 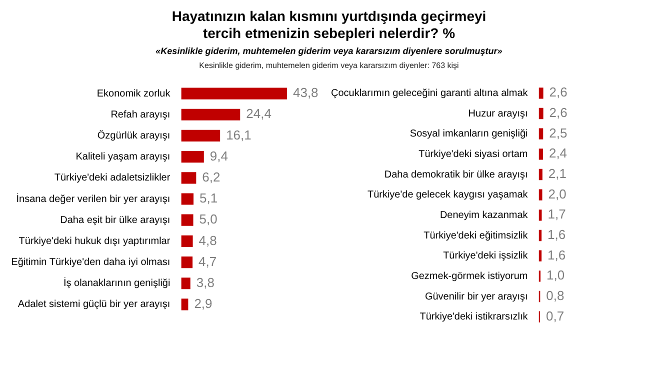 What do you see at coordinates (94, 241) in the screenshot?
I see `y-tick-label: Türkiye'deki hukuk dışı yaptırımlar` at bounding box center [94, 241].